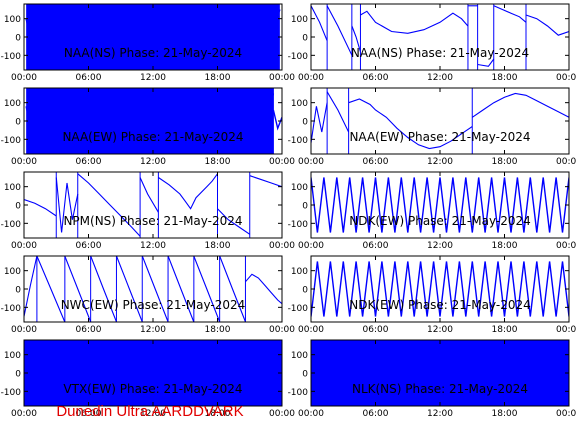 Image resolution: width=576 pixels, height=432 pixels. I want to click on chart-title: NWC(EW) Phase: 21-May-2024, so click(153, 305).